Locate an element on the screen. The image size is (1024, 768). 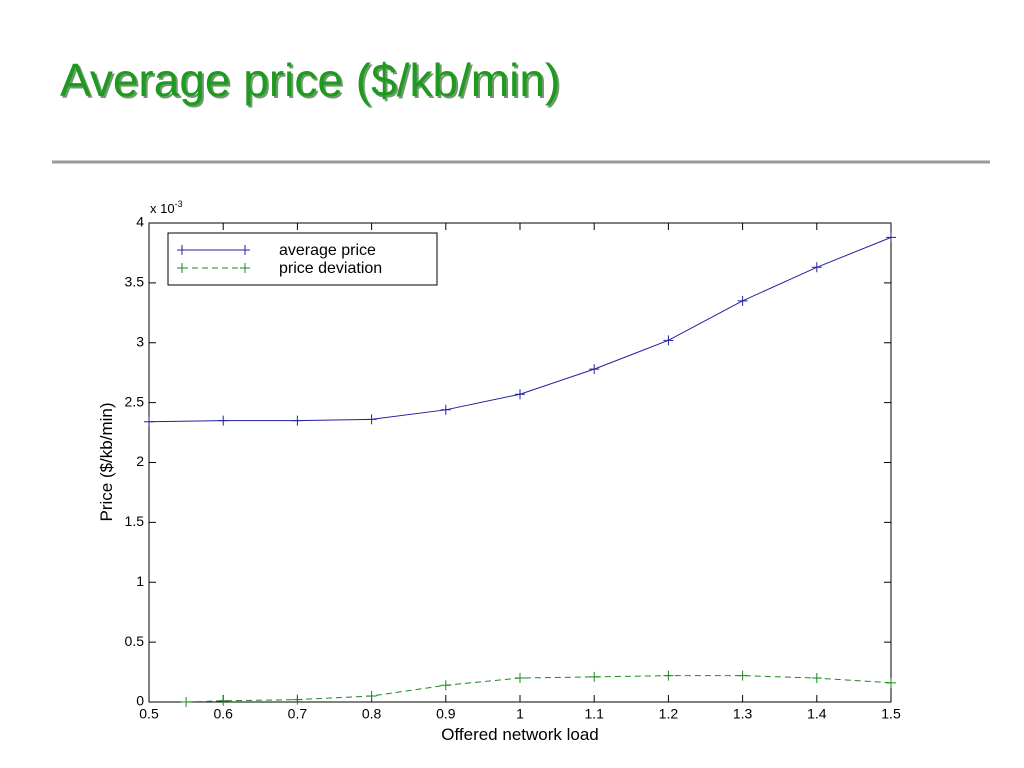
y-scale-base: x 10 is located at coordinates (162, 208).